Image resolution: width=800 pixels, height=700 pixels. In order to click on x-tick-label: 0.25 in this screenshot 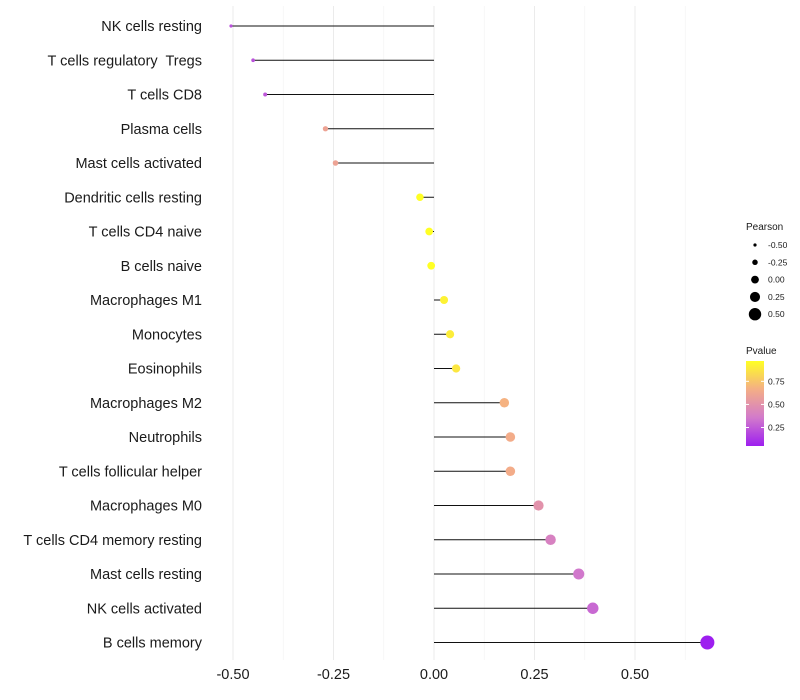, I will do `click(534, 675)`.